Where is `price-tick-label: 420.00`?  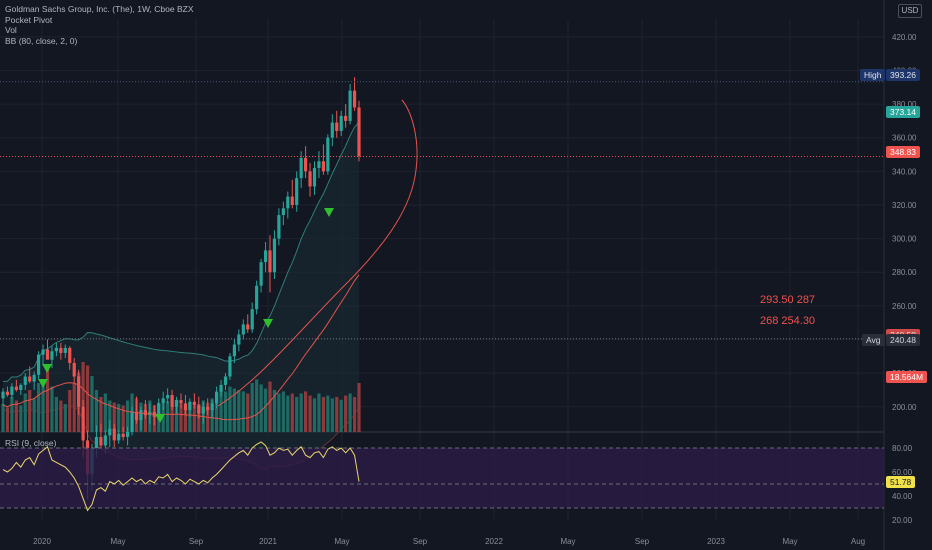
price-tick-label: 420.00 is located at coordinates (904, 37).